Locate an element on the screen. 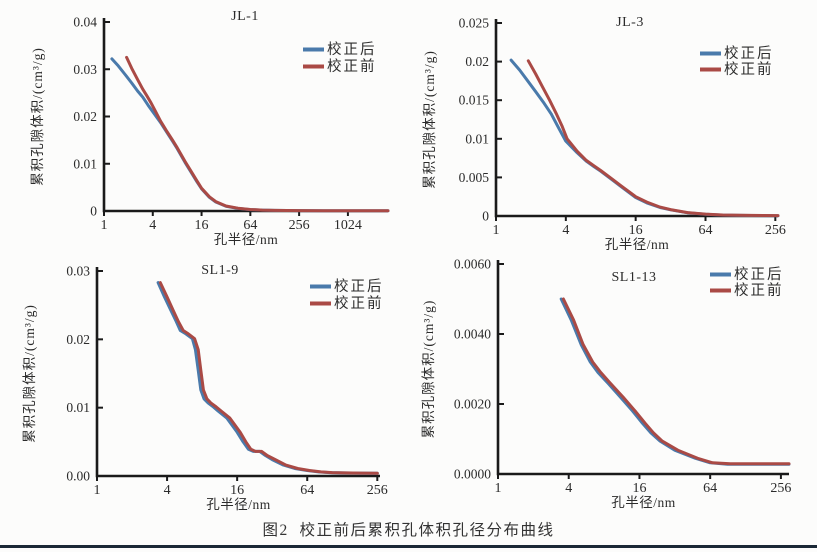  chart-title: JL-3 is located at coordinates (630, 22).